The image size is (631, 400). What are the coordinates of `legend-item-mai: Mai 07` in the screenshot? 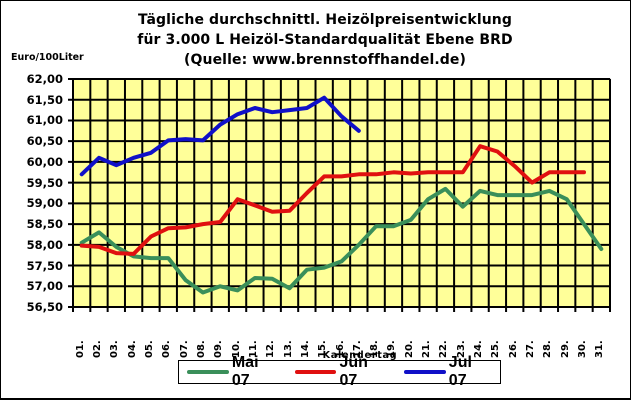 It's located at (234, 372).